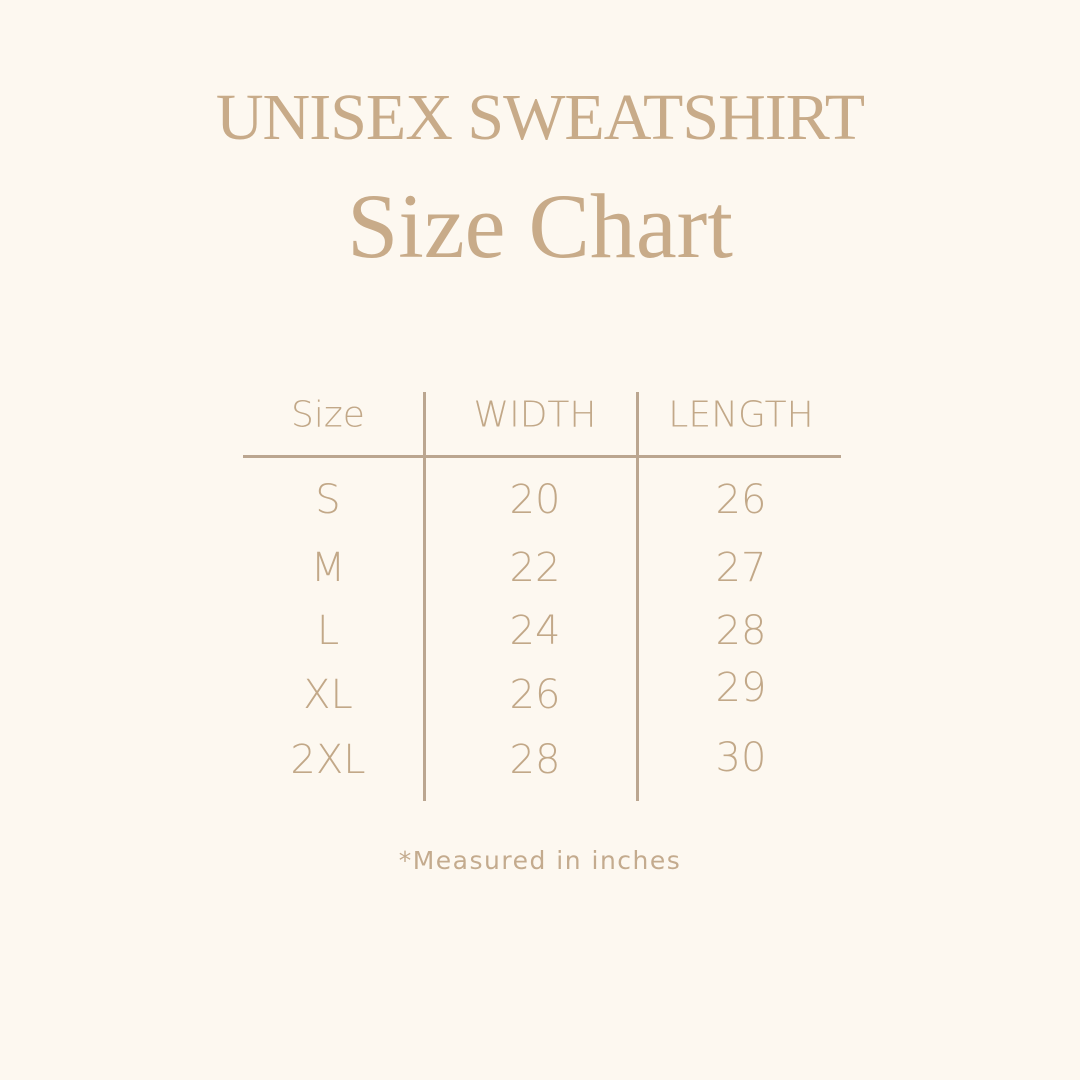 This screenshot has width=1080, height=1080. Describe the element at coordinates (328, 695) in the screenshot. I see `size-cell: XL` at that location.